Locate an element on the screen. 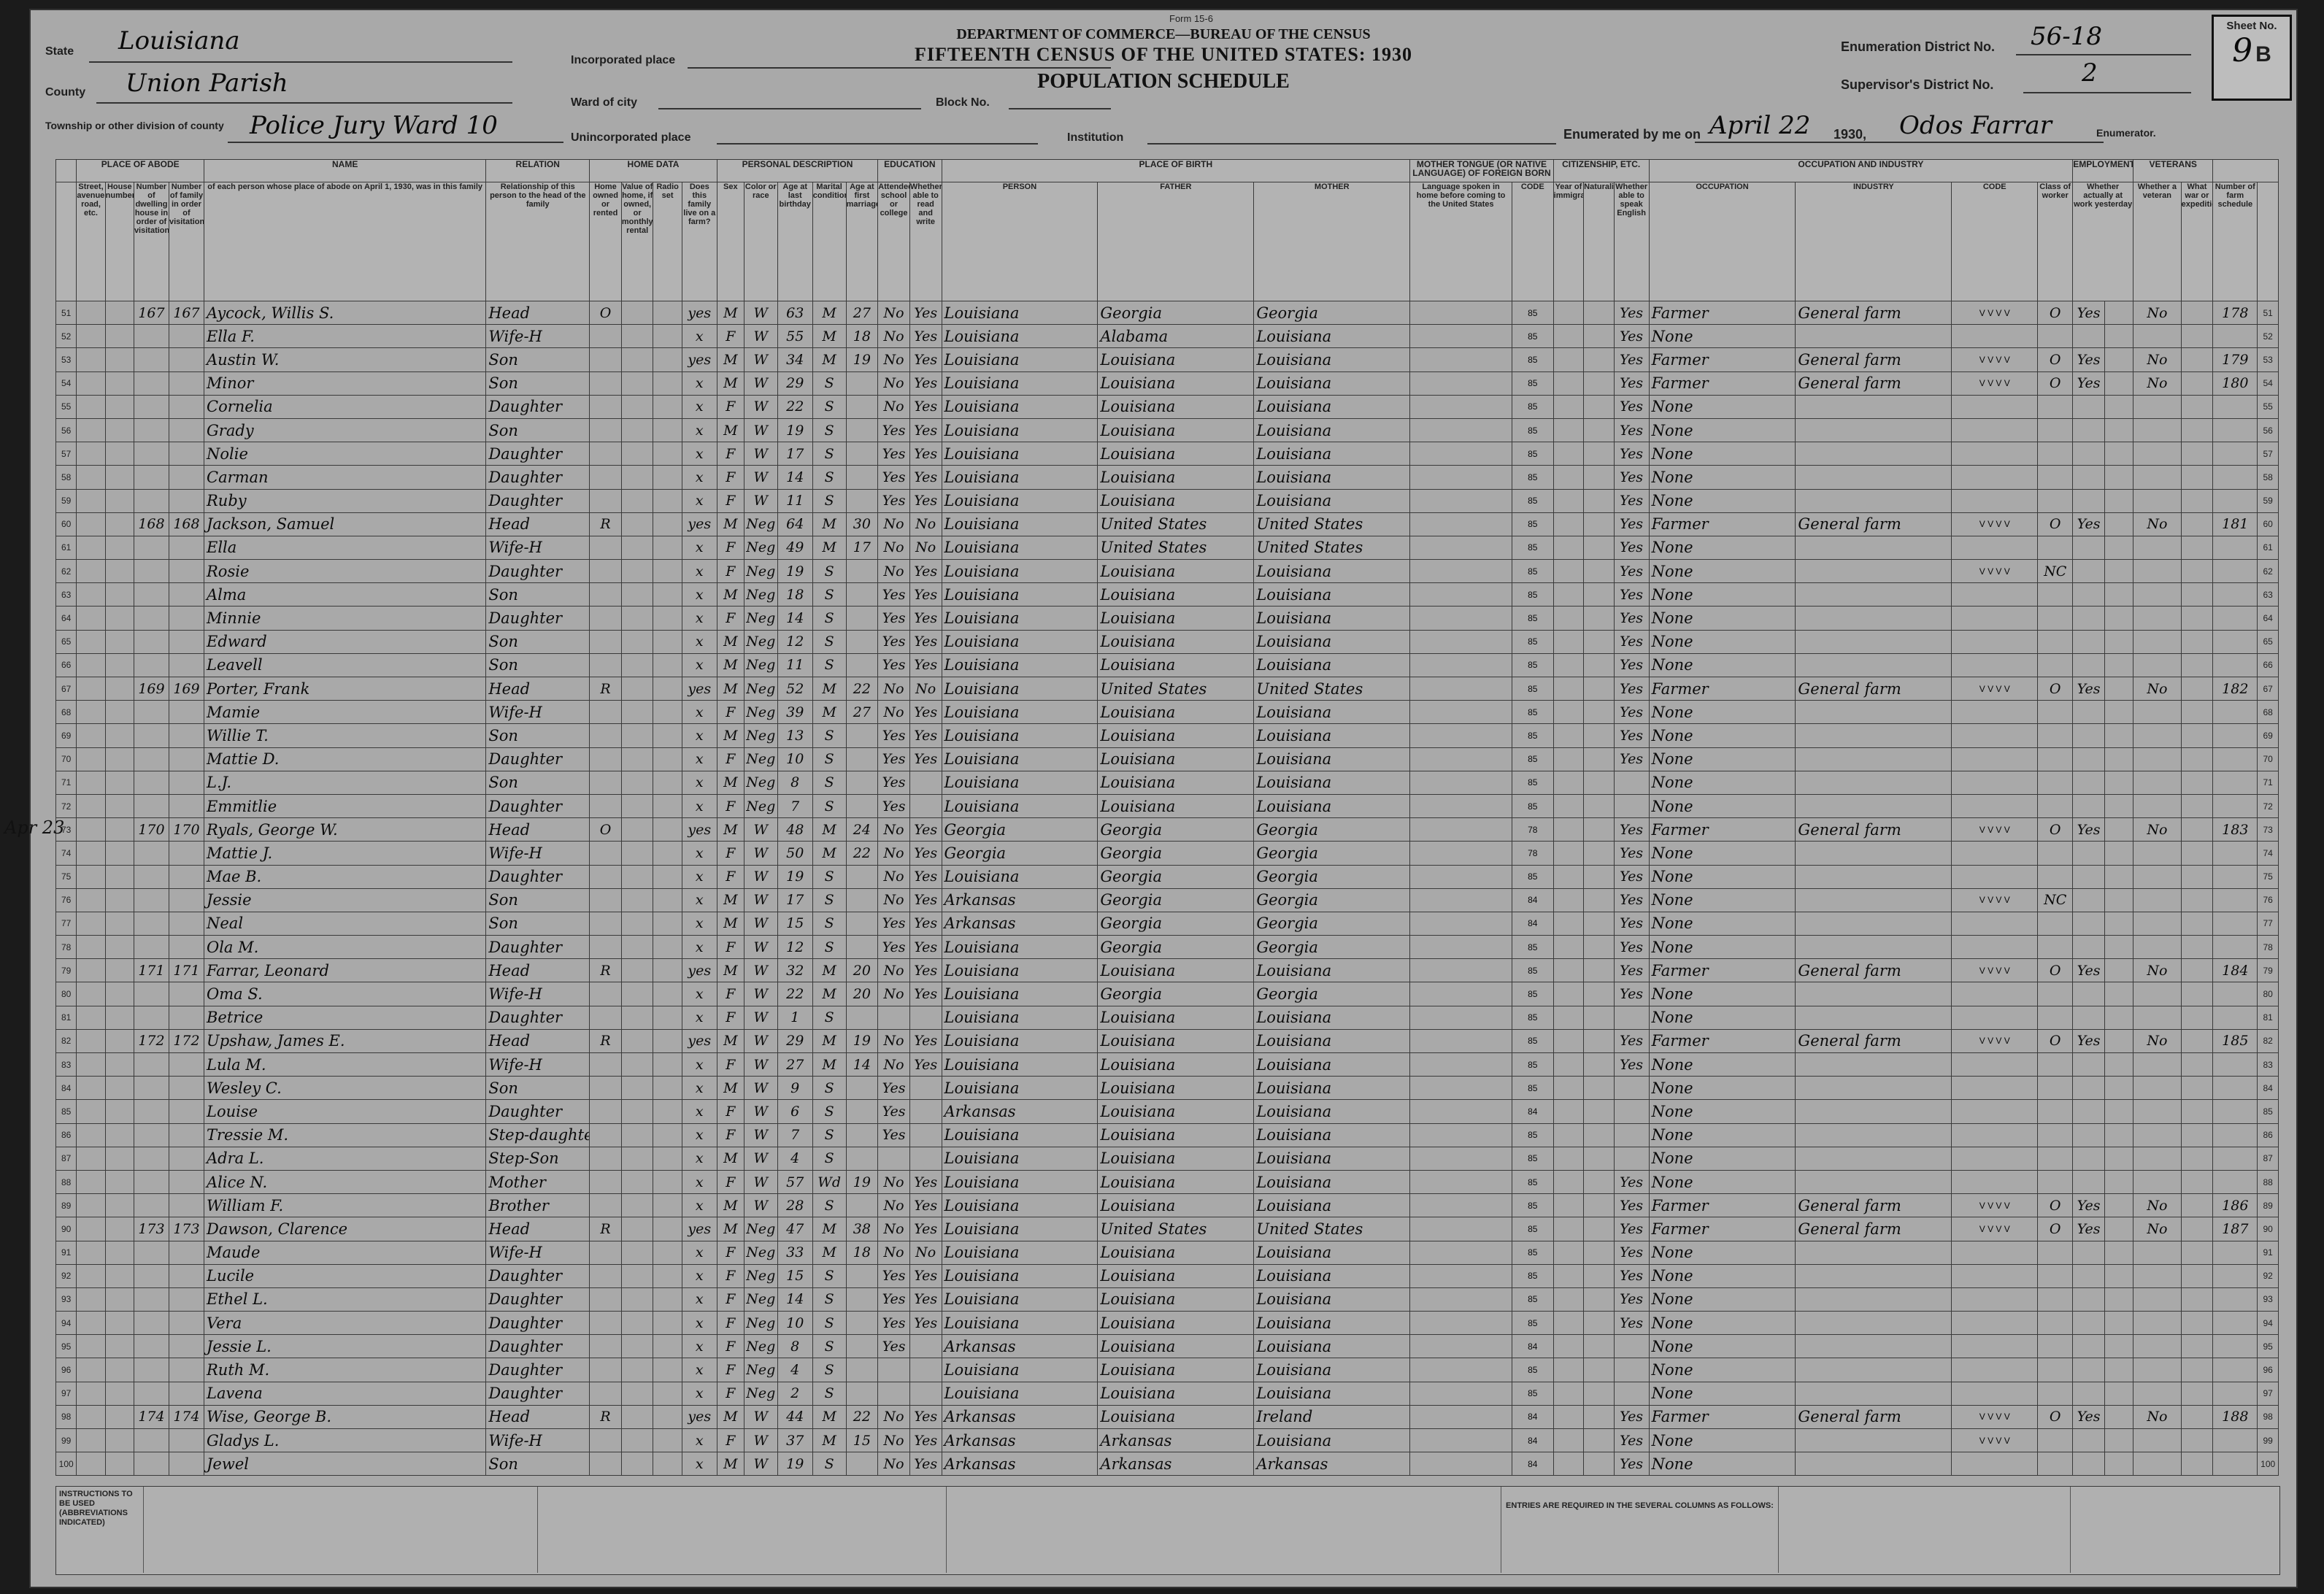 This screenshot has width=2324, height=1594. birth-code-cell: 78 is located at coordinates (1533, 829).